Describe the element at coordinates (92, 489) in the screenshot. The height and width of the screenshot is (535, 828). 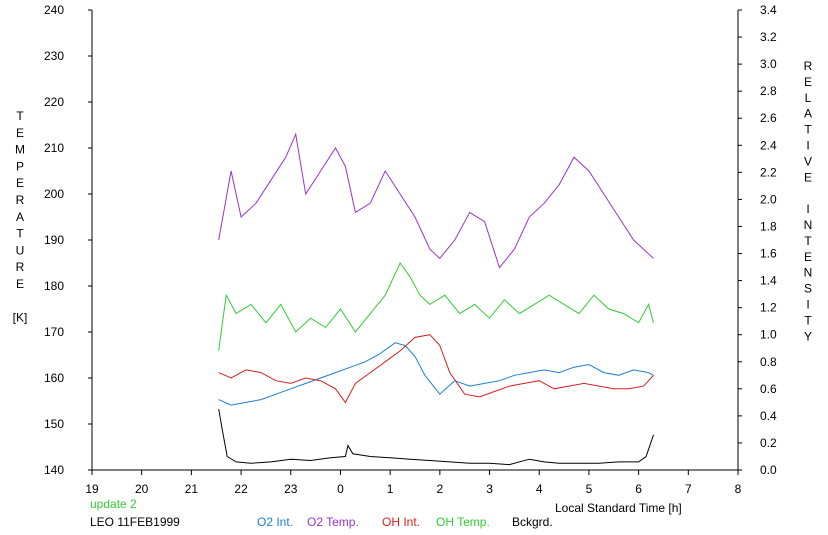
I see `x-tick-label: 19` at that location.